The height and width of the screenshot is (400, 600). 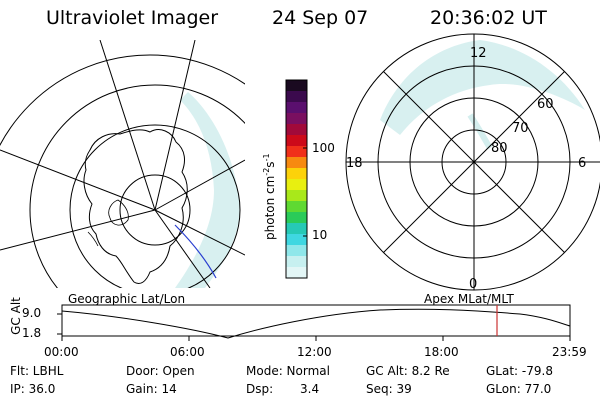 I want to click on time-label: 20:36:02 UT, so click(x=488, y=18).